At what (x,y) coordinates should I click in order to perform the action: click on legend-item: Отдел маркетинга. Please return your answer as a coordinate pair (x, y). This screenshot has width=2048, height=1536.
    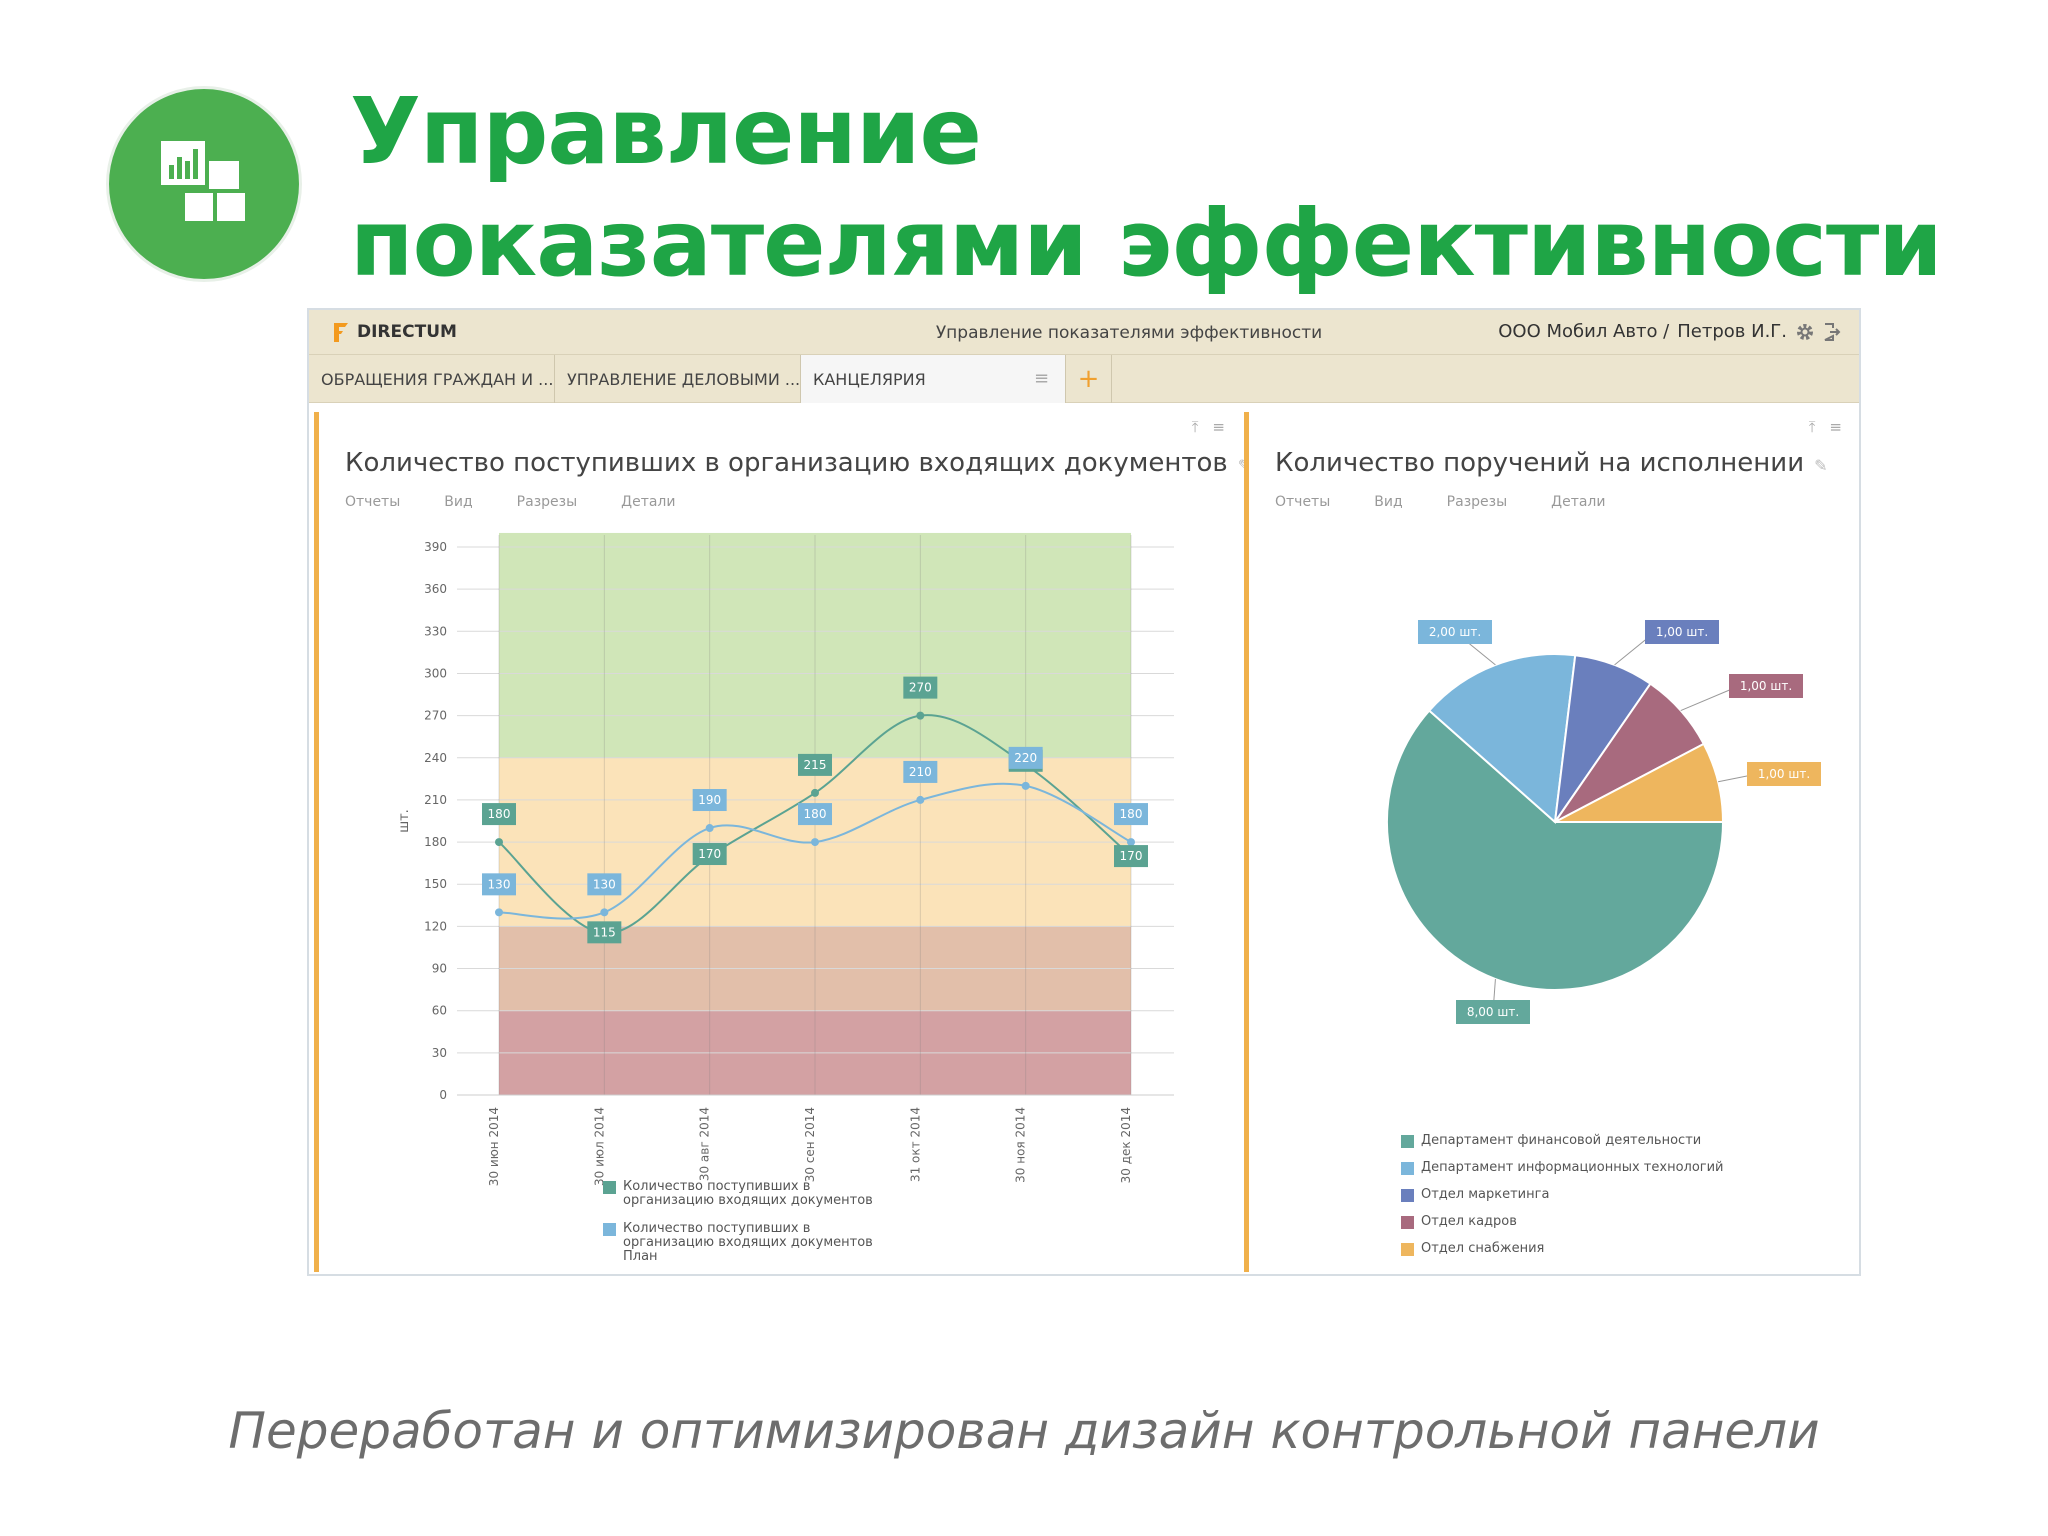
    Looking at the image, I should click on (1475, 1195).